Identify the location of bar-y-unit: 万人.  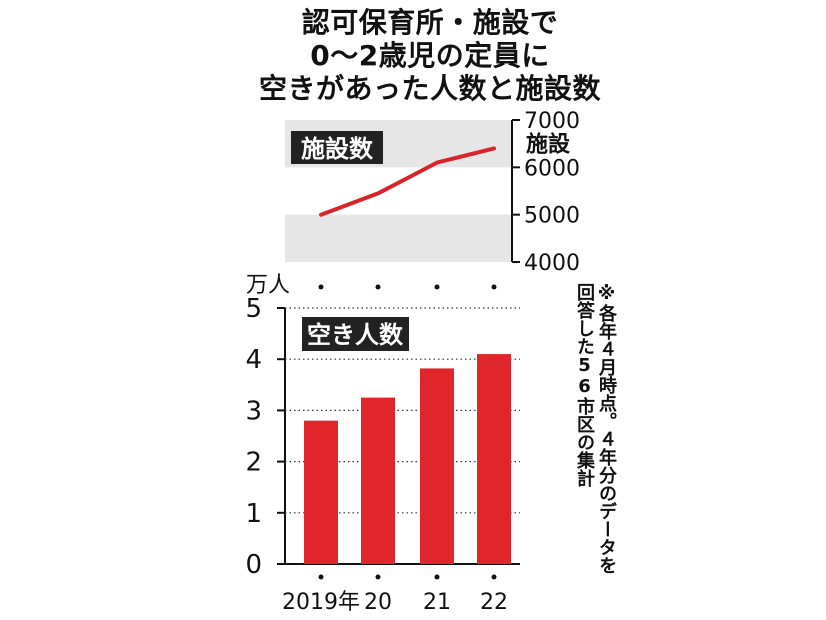
(268, 285).